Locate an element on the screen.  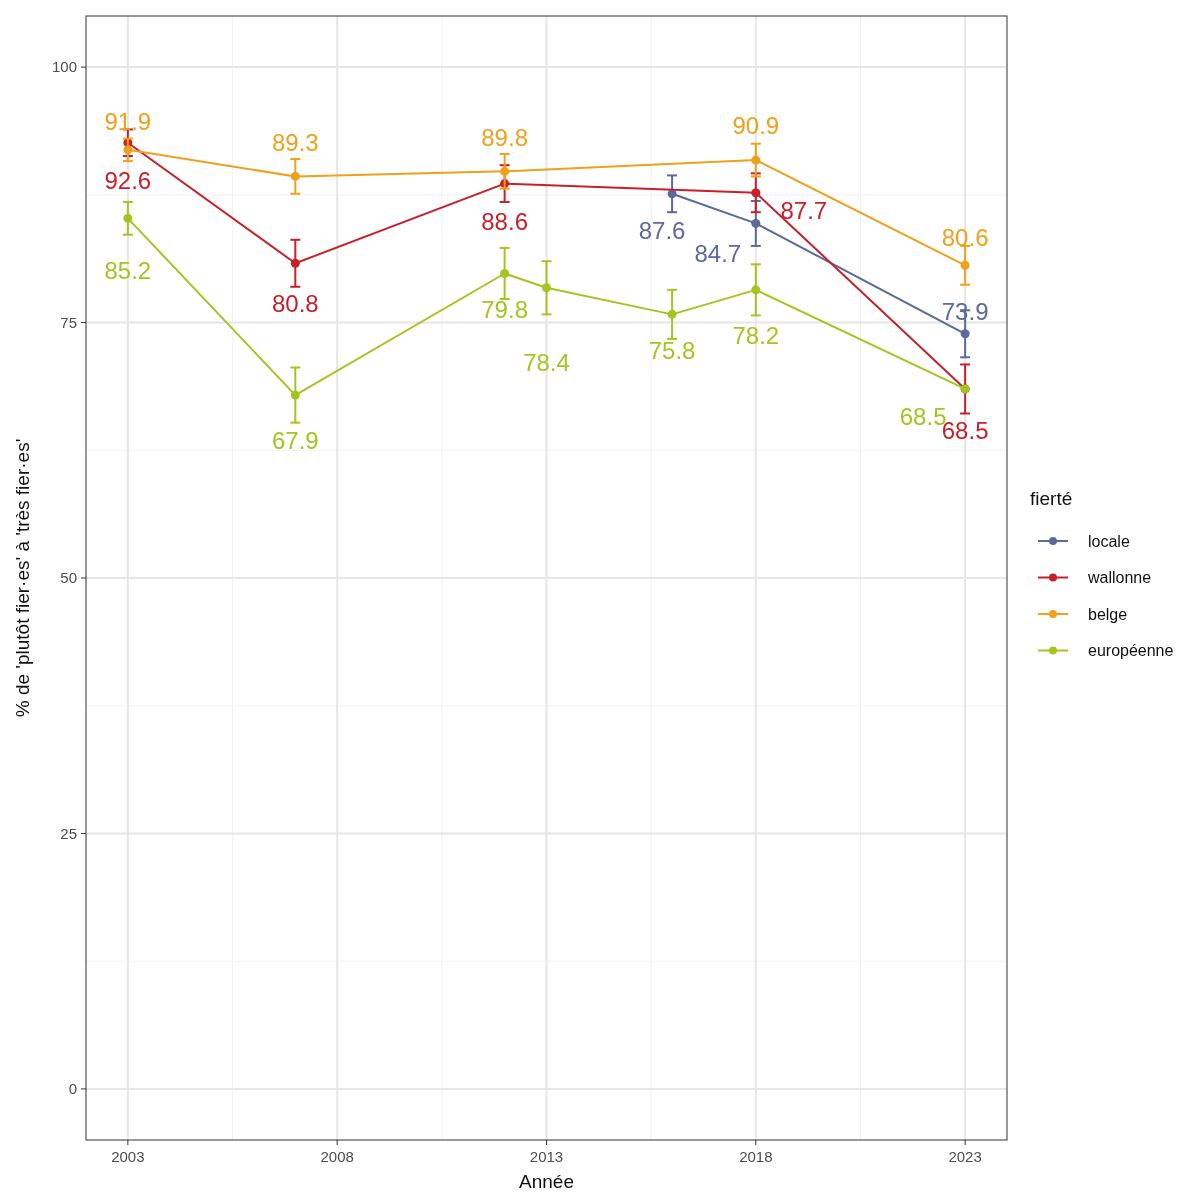
y-axis-title: % de 'plutôt fier·es' à 'très fier·es' is located at coordinates (22, 578).